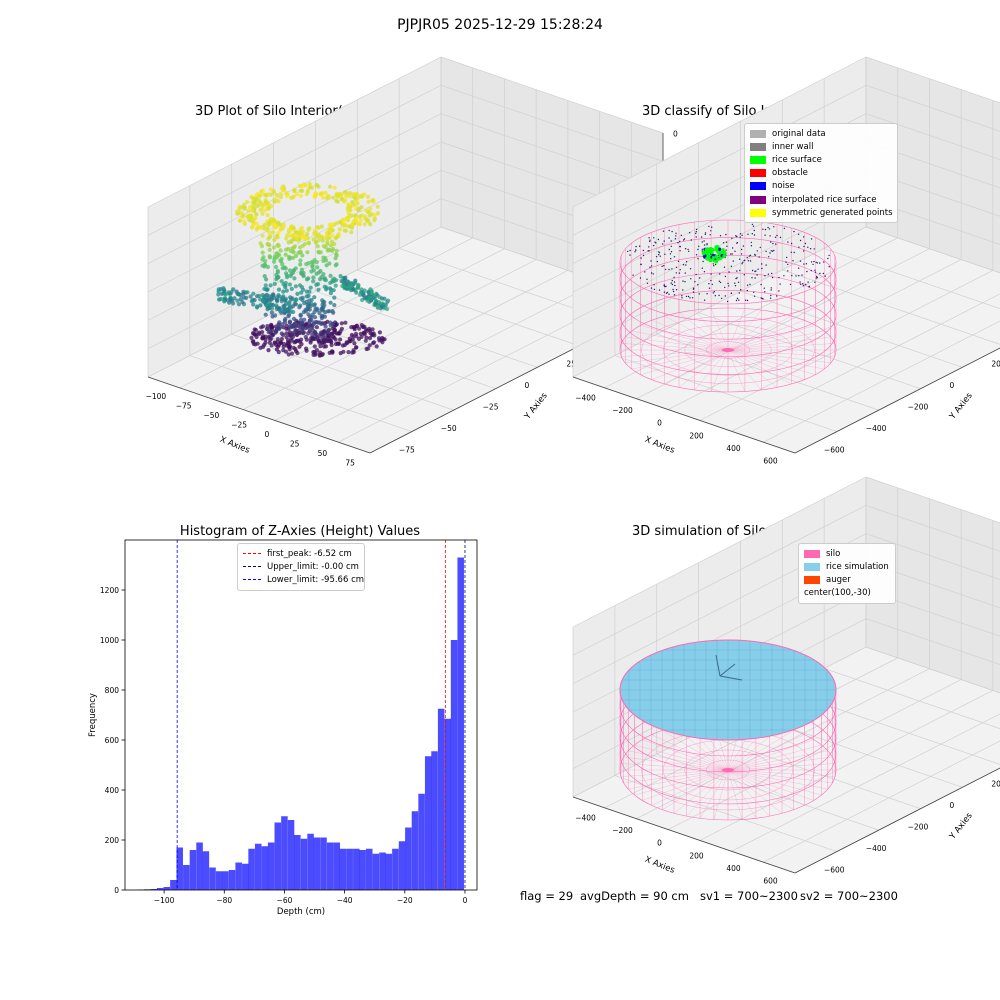  What do you see at coordinates (728, 263) in the screenshot?
I see `interpolated-points` at bounding box center [728, 263].